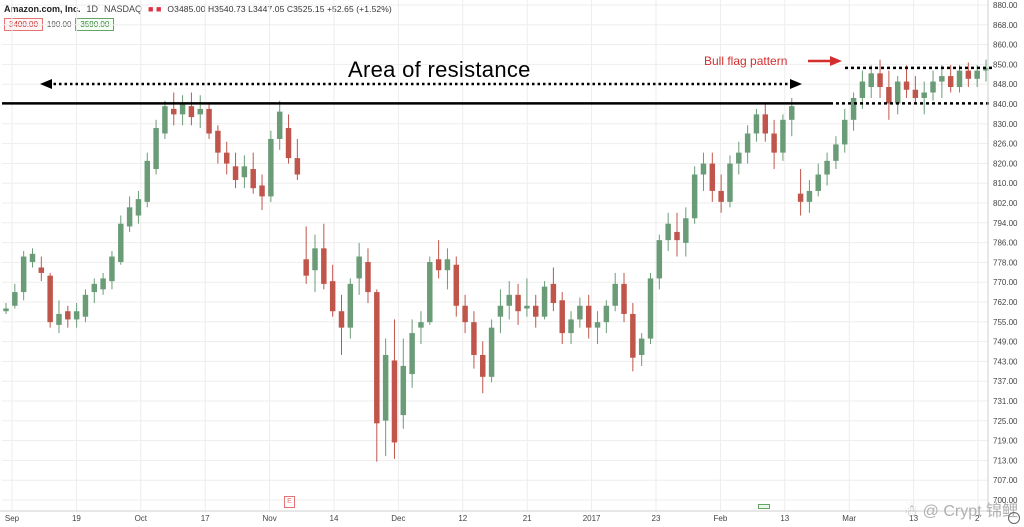  Describe the element at coordinates (439, 69) in the screenshot. I see `resistance-label: Area of resistance` at that location.